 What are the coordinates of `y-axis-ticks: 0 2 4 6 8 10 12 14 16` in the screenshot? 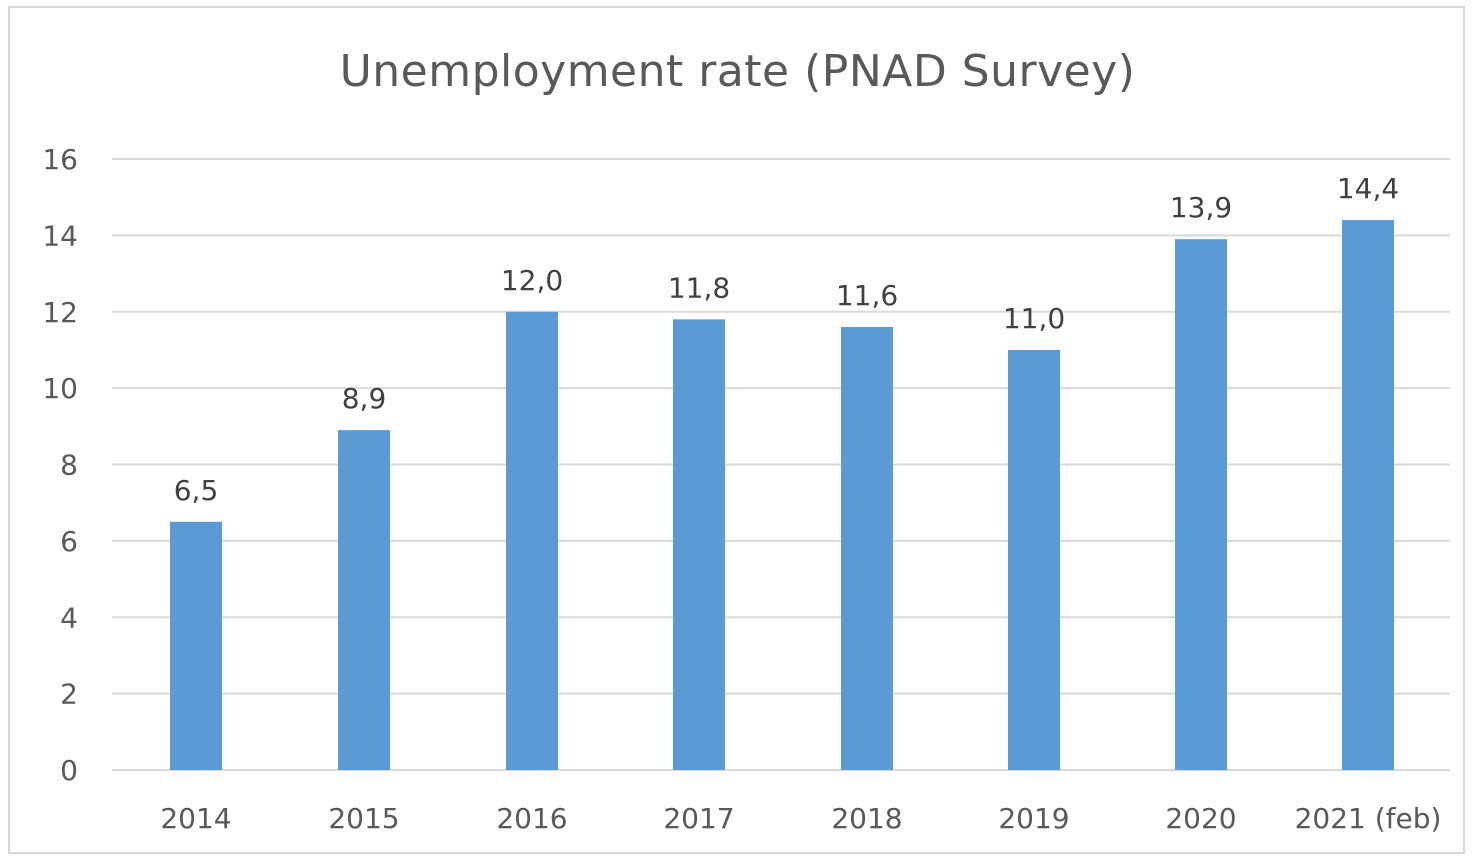 It's located at (60, 465).